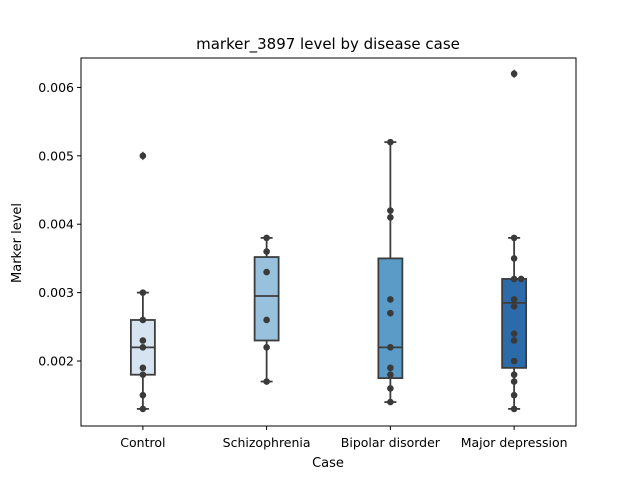 This screenshot has width=640, height=480. I want to click on x-tick-label: Major depression, so click(514, 442).